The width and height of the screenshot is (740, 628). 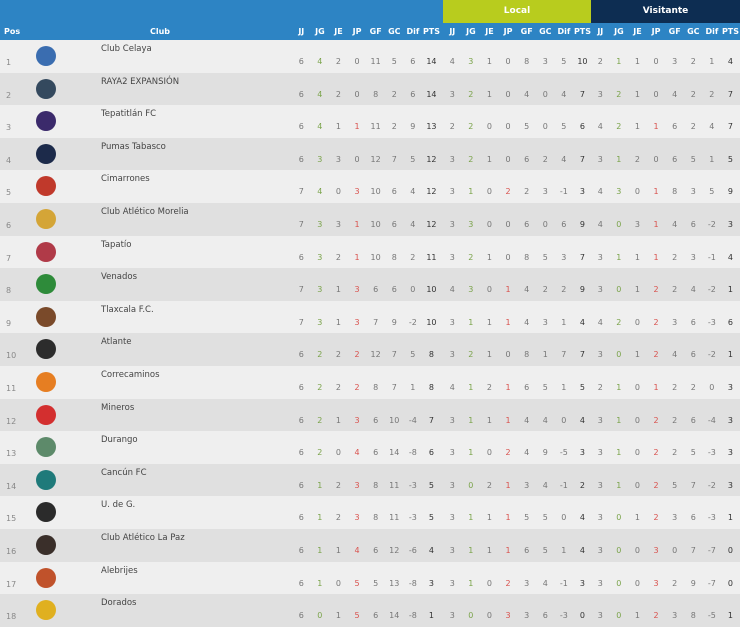 I want to click on column-header-visitante-dif: Dif, so click(x=712, y=31).